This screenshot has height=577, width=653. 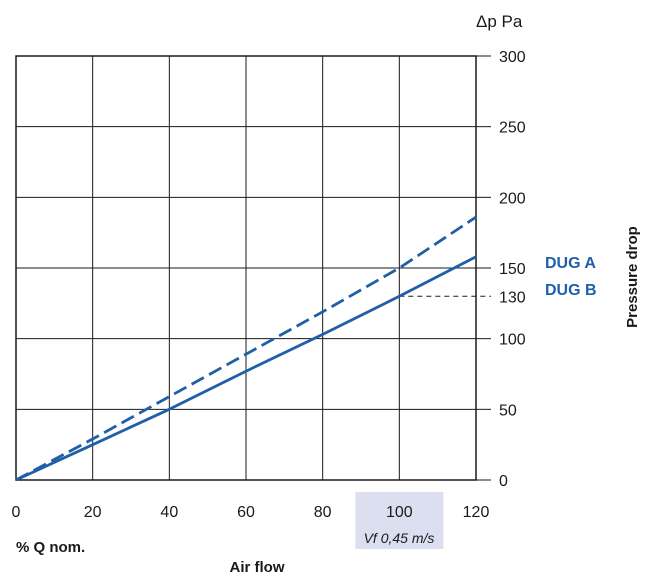 I want to click on y-tick-label: 300, so click(x=512, y=57).